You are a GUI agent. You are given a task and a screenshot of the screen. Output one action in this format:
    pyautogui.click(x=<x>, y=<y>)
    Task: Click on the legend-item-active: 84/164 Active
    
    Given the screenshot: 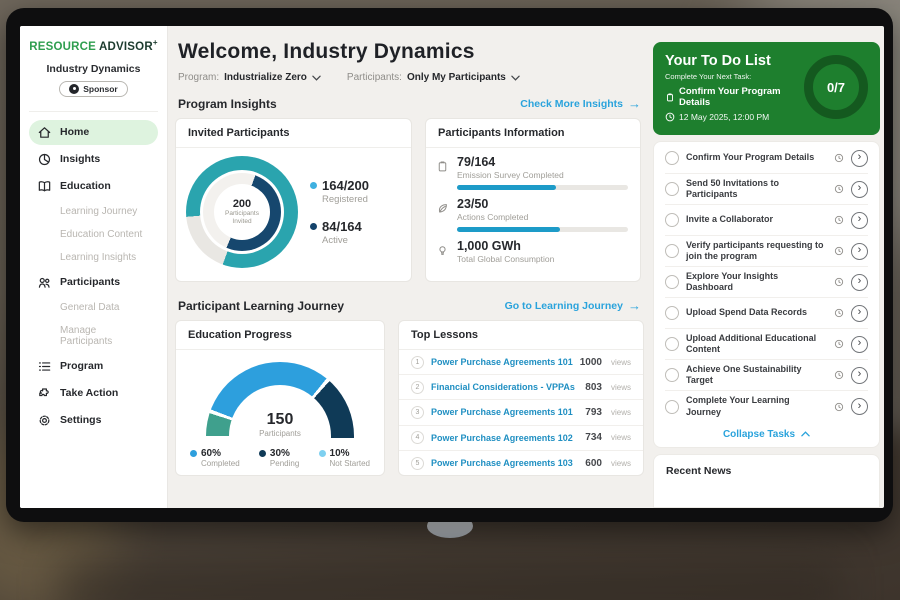 What is the action you would take?
    pyautogui.click(x=339, y=232)
    